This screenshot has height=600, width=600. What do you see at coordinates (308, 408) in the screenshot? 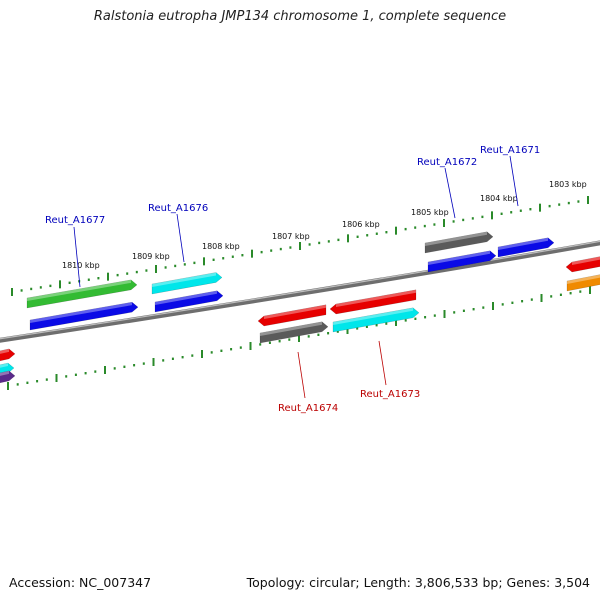
I see `gene-label-reut-a1674: Reut_A1674` at bounding box center [308, 408].